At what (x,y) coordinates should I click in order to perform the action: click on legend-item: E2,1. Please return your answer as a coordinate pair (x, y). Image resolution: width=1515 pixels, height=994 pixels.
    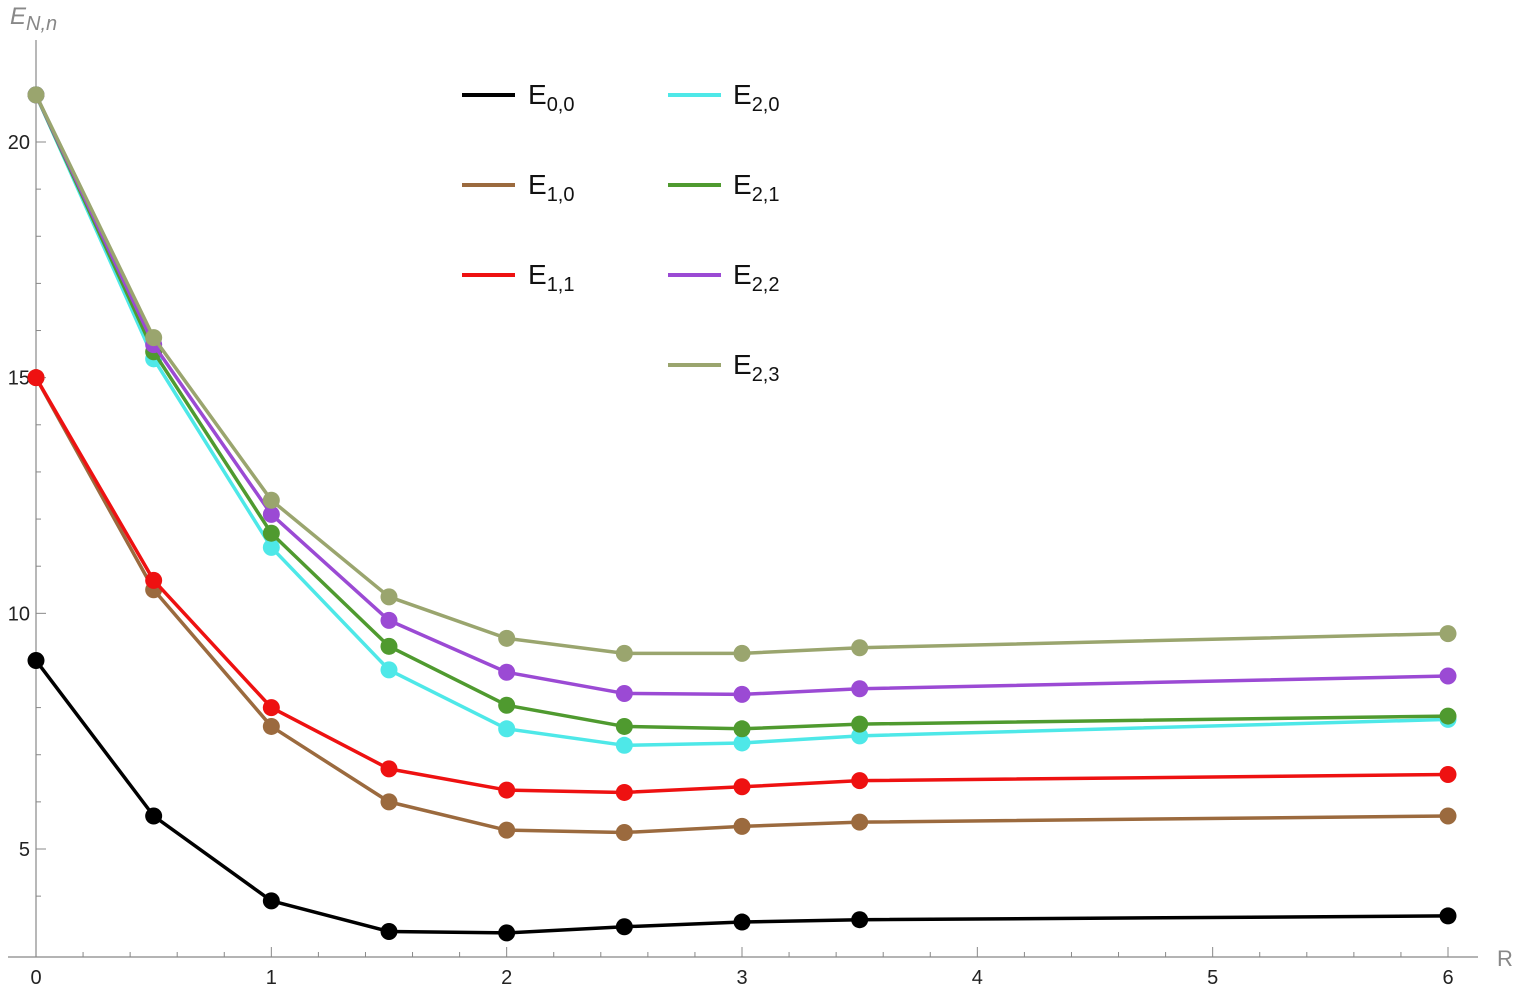
    Looking at the image, I should click on (724, 187).